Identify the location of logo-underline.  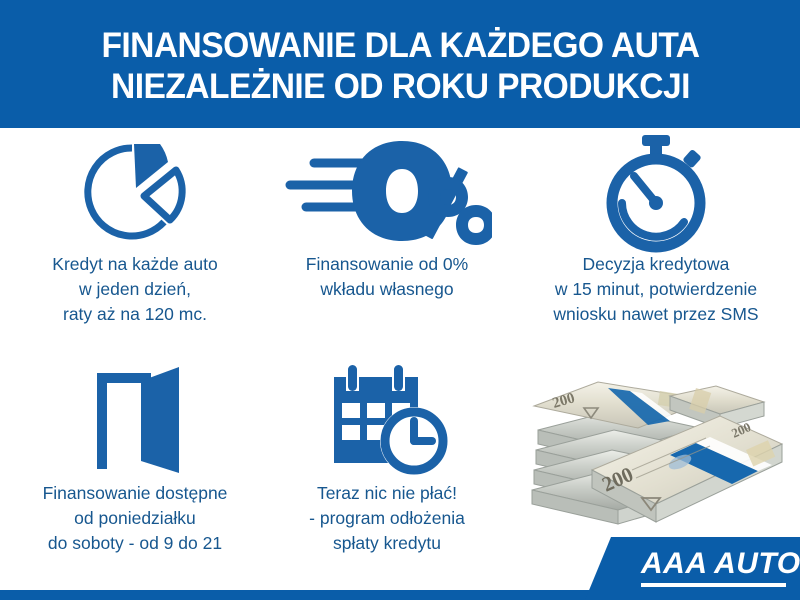
(713, 585).